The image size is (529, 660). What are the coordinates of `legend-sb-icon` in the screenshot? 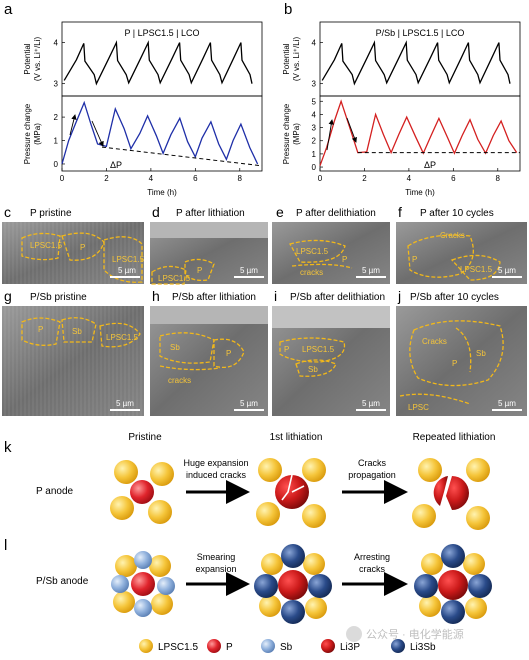 It's located at (268, 646).